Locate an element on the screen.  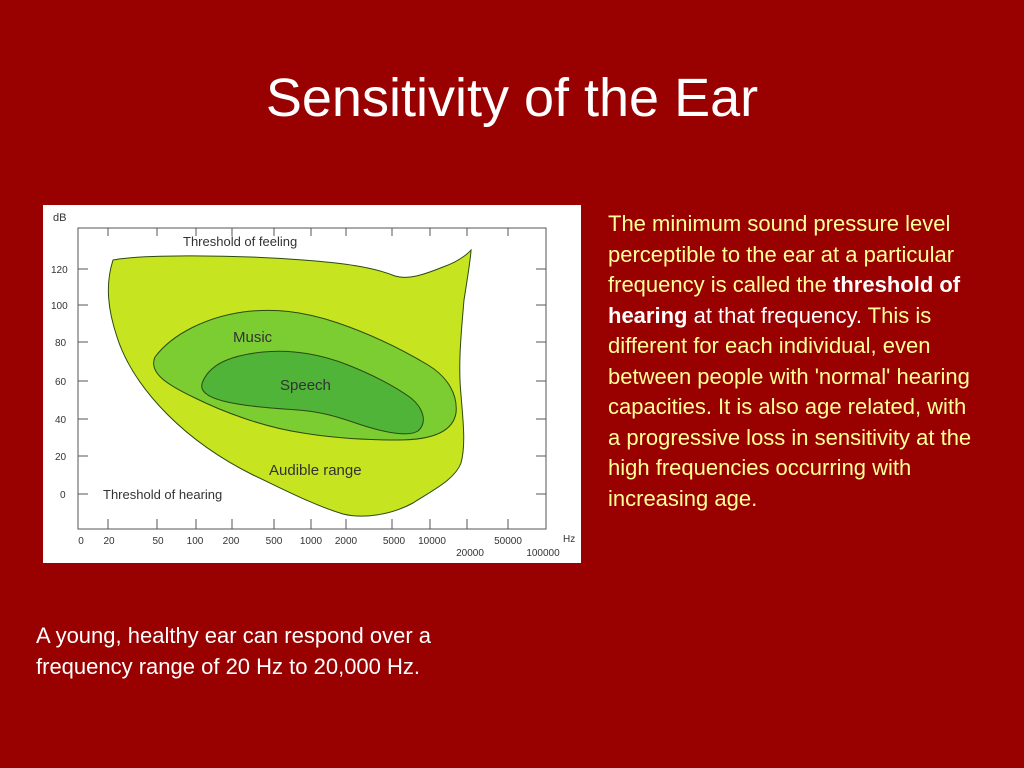
x-tick-label: 1000 is located at coordinates (311, 541).